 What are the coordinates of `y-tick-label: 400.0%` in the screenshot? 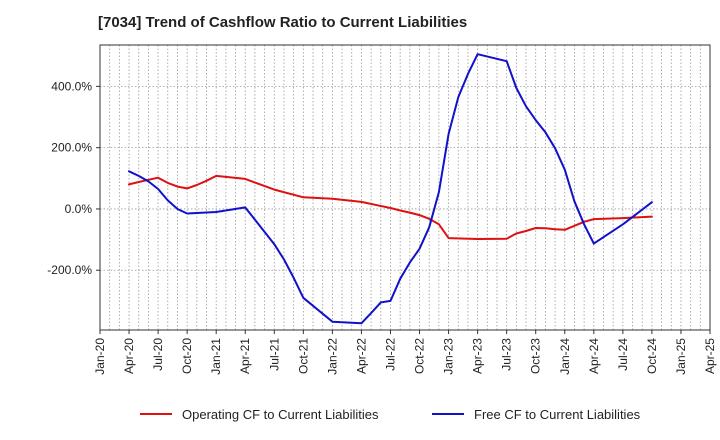 It's located at (71, 86).